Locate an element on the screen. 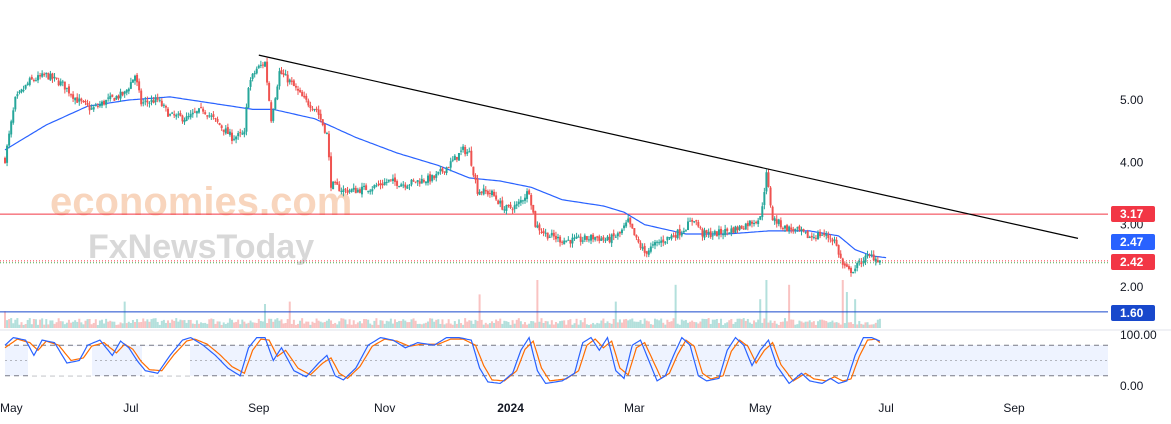 This screenshot has height=424, width=1171. oscillator-axis: 100.00 0.00 is located at coordinates (1138, 360).